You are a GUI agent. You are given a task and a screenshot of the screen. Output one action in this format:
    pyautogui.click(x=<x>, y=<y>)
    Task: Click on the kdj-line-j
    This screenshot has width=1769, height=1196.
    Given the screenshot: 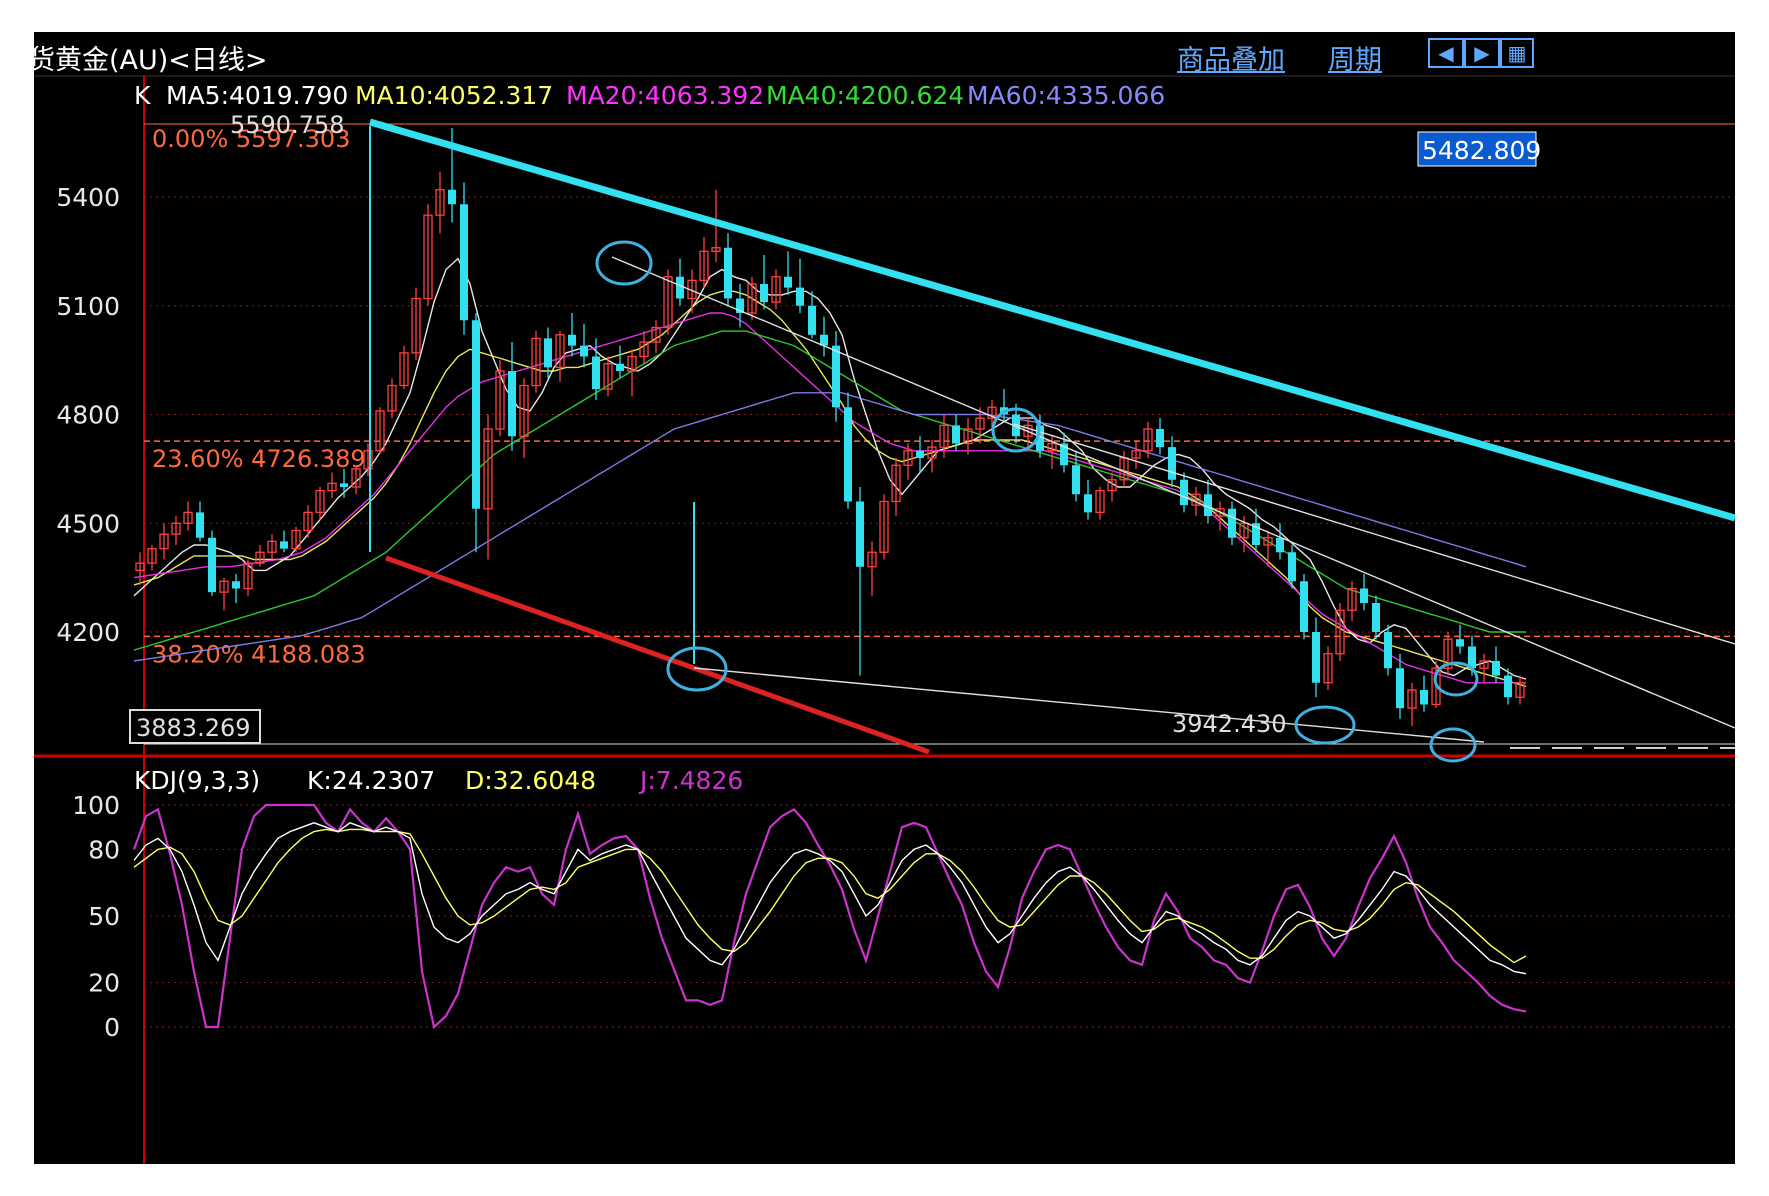 What is the action you would take?
    pyautogui.click(x=829, y=916)
    